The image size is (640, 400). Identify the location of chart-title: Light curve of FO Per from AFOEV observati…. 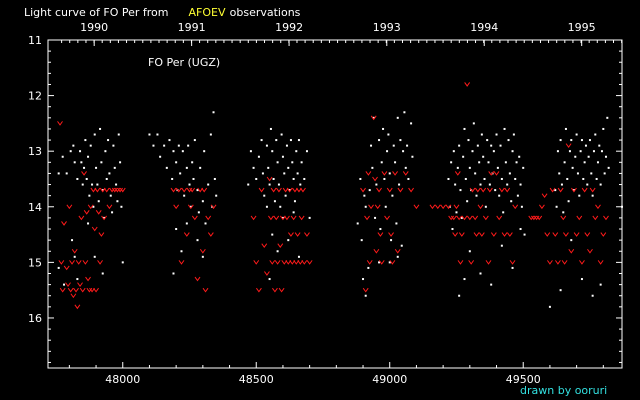
(162, 12).